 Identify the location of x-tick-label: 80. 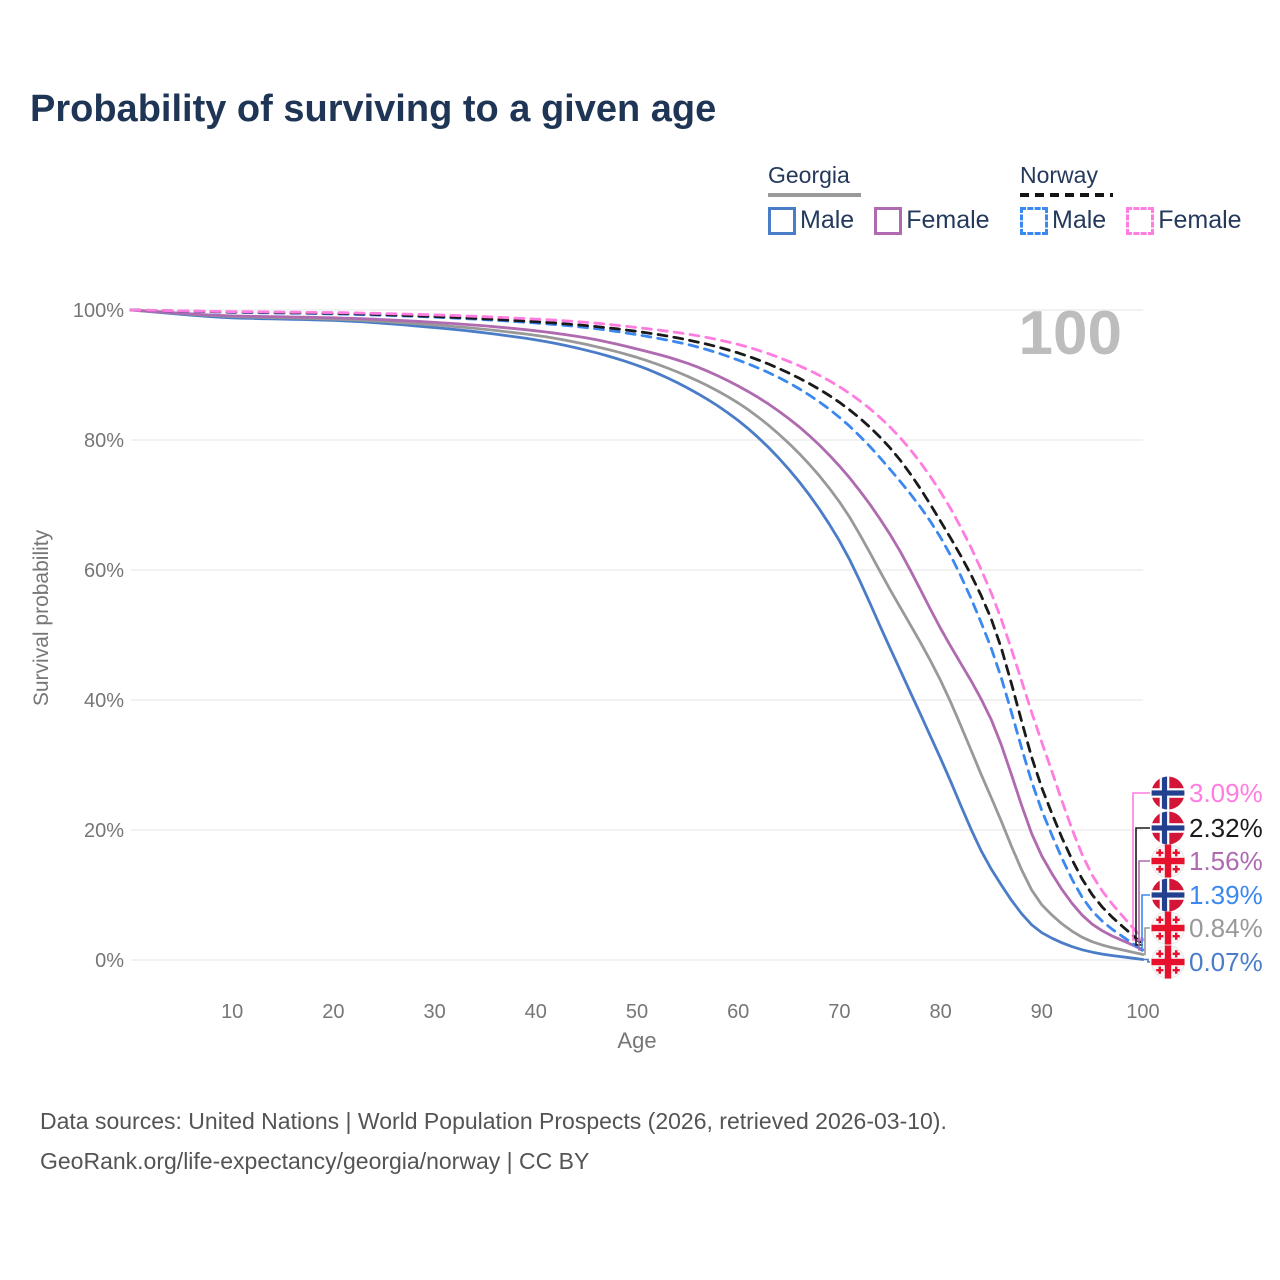
(940, 1012).